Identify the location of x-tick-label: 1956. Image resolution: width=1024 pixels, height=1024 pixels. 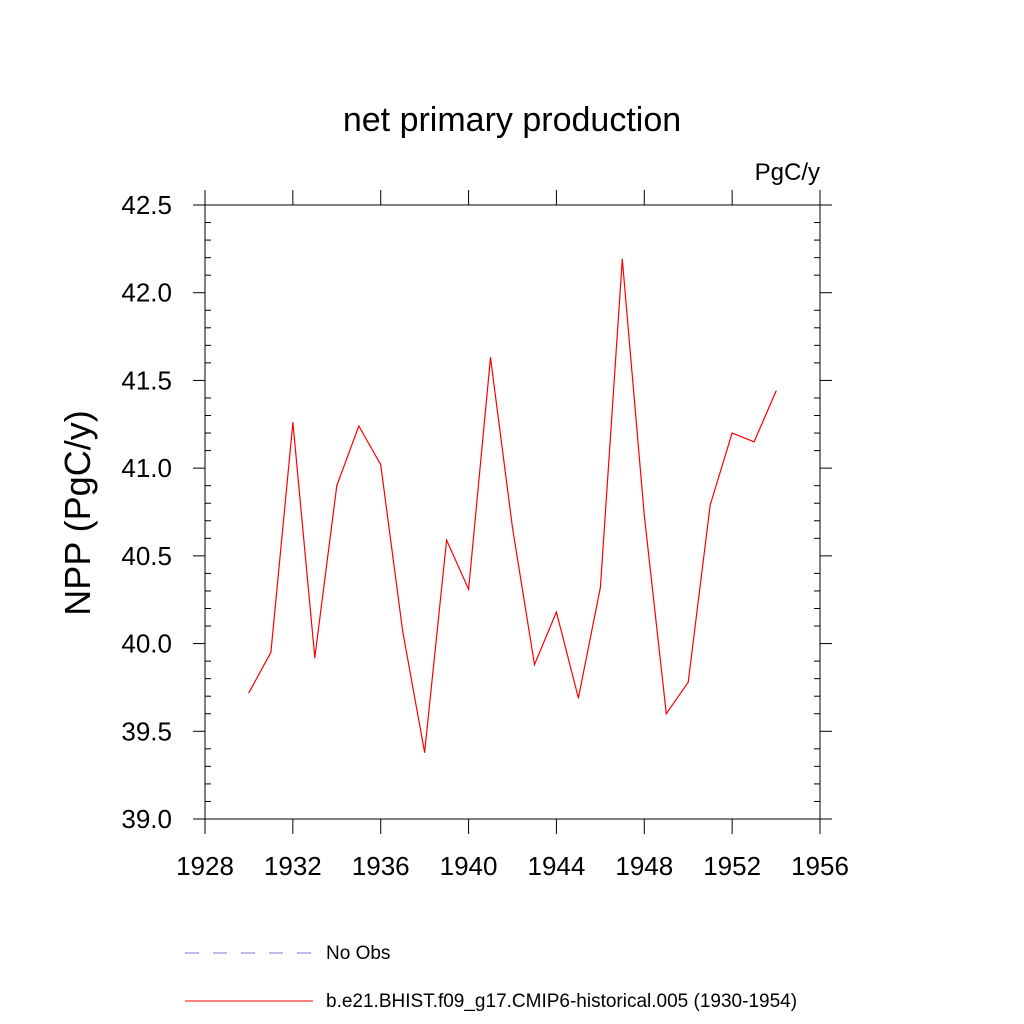
(820, 866).